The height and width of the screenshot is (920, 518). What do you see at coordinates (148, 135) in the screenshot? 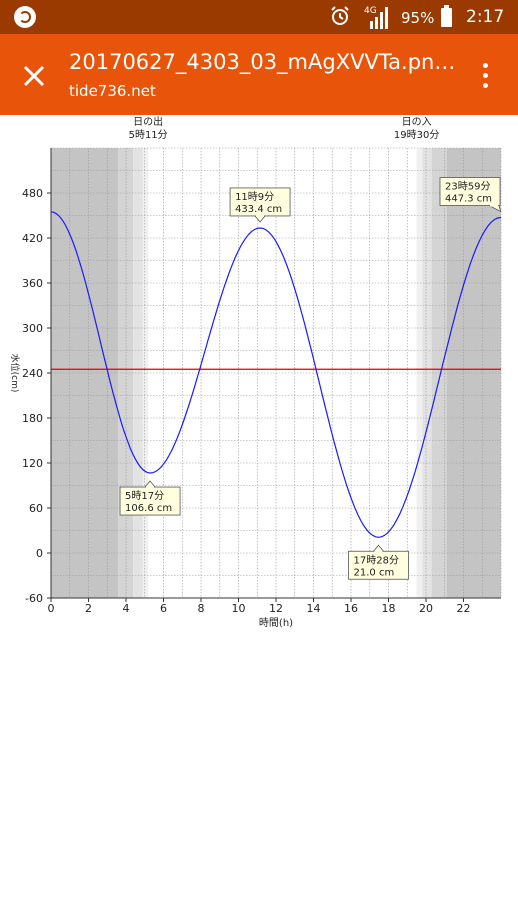
I see `sun-event-time: 5時11分` at bounding box center [148, 135].